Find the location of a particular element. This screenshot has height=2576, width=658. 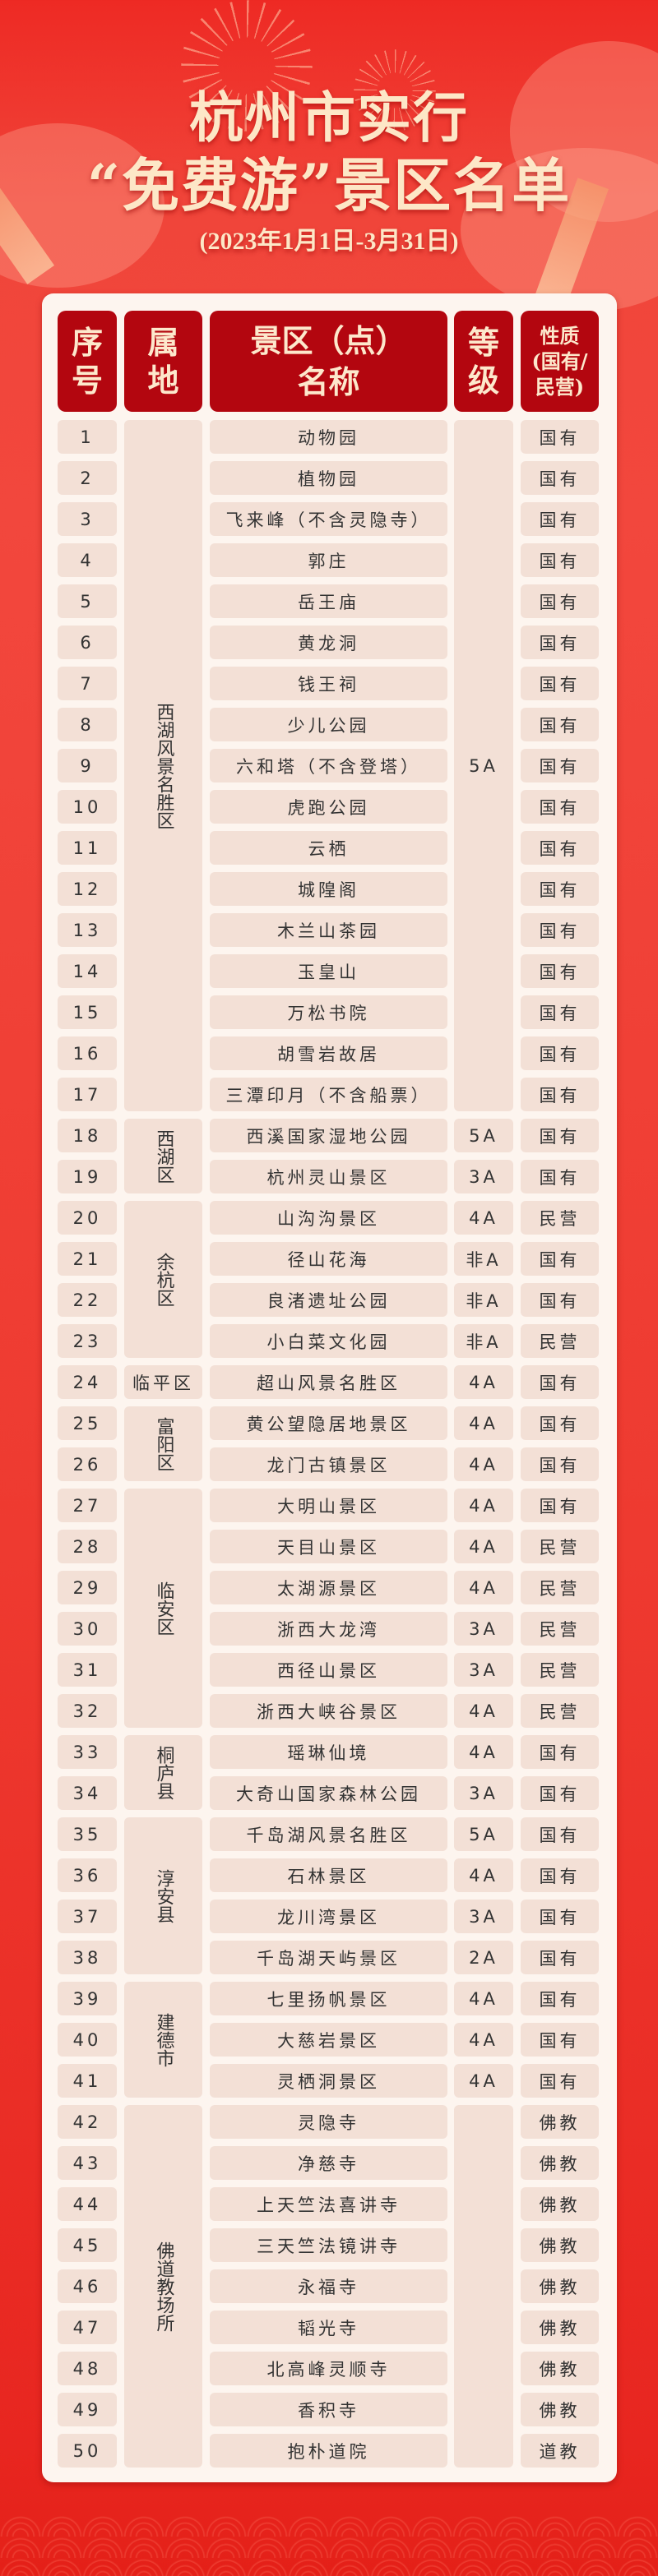

level: 5A is located at coordinates (483, 1834).